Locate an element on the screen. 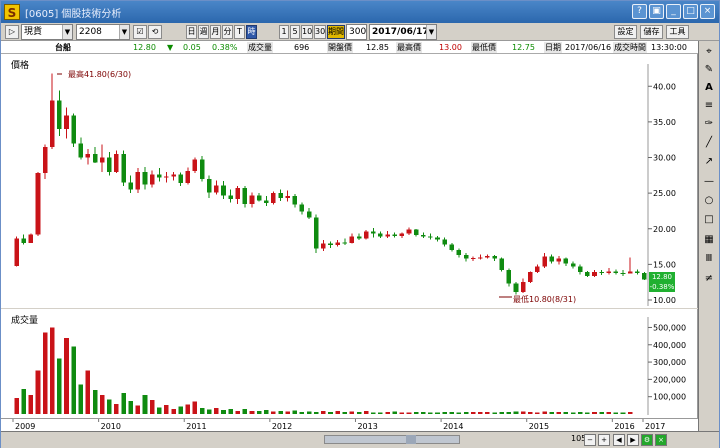 This screenshot has width=720, height=448. nav-left-icon: ◀ is located at coordinates (619, 440).